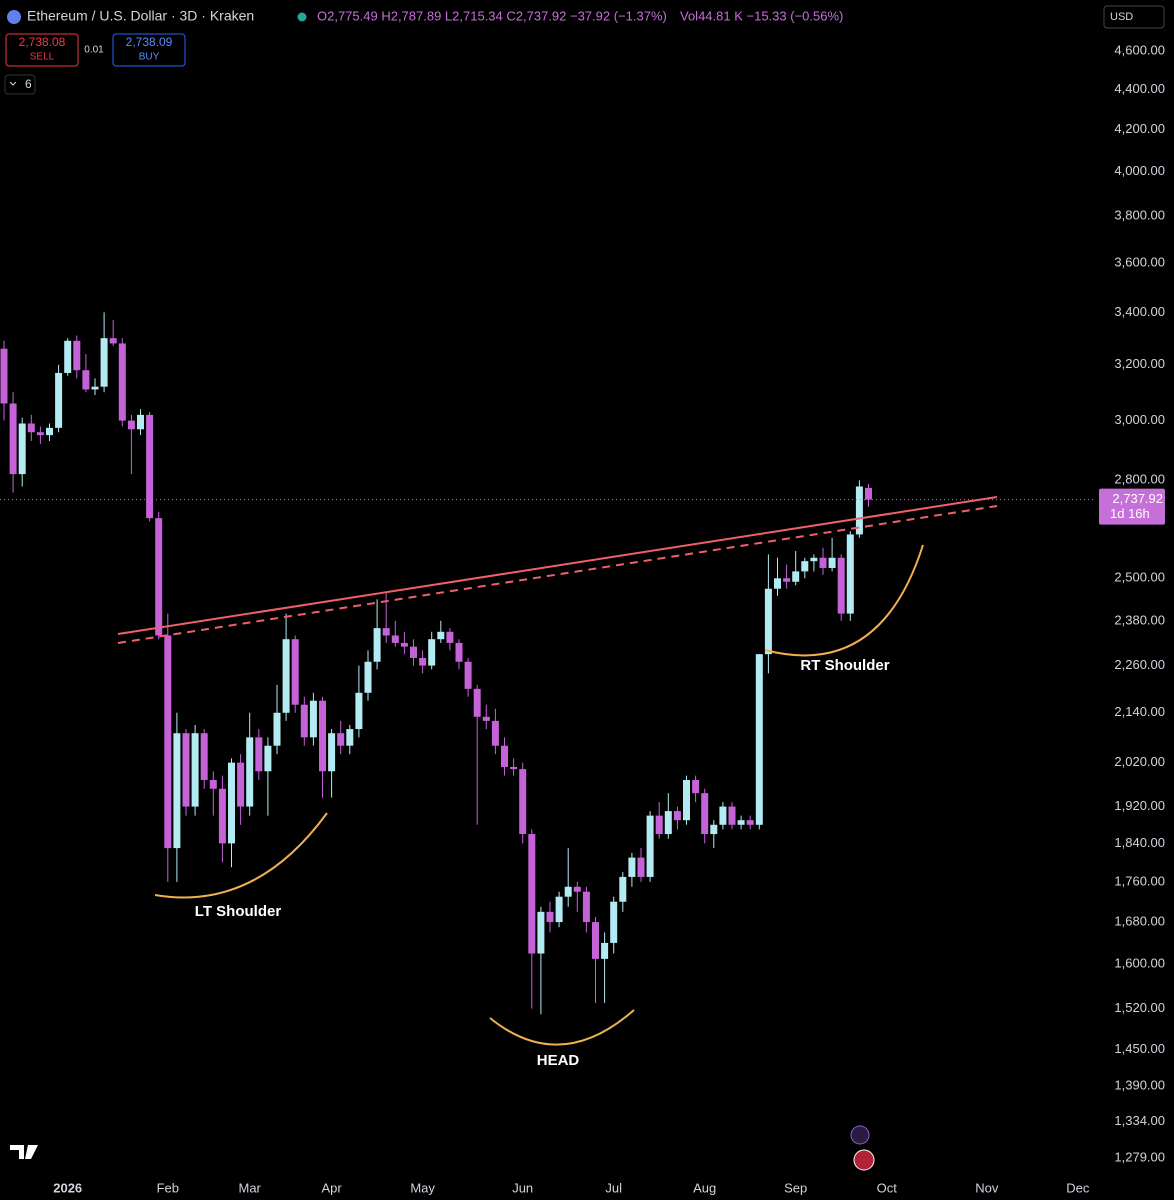 The height and width of the screenshot is (1200, 1174). Describe the element at coordinates (1134, 17) in the screenshot. I see `currency-select` at that location.